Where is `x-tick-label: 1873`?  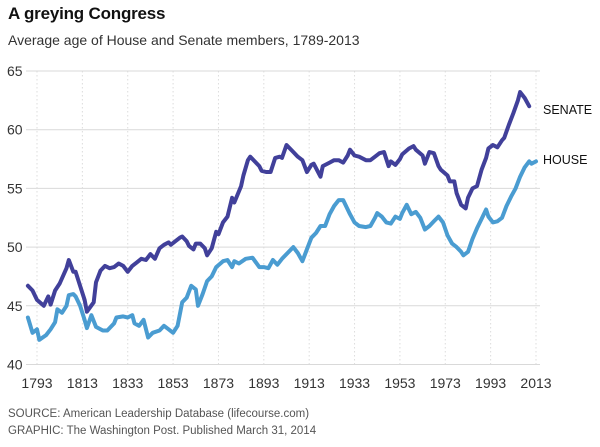 x-tick-label: 1873 is located at coordinates (218, 383).